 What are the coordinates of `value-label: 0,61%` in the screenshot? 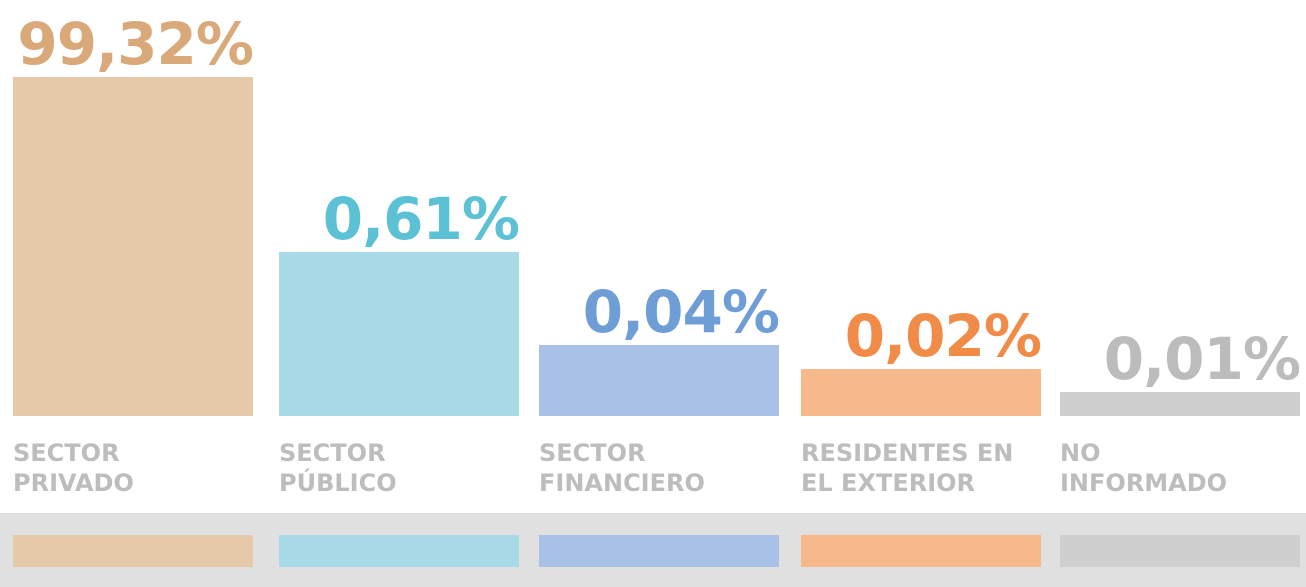 It's located at (421, 218).